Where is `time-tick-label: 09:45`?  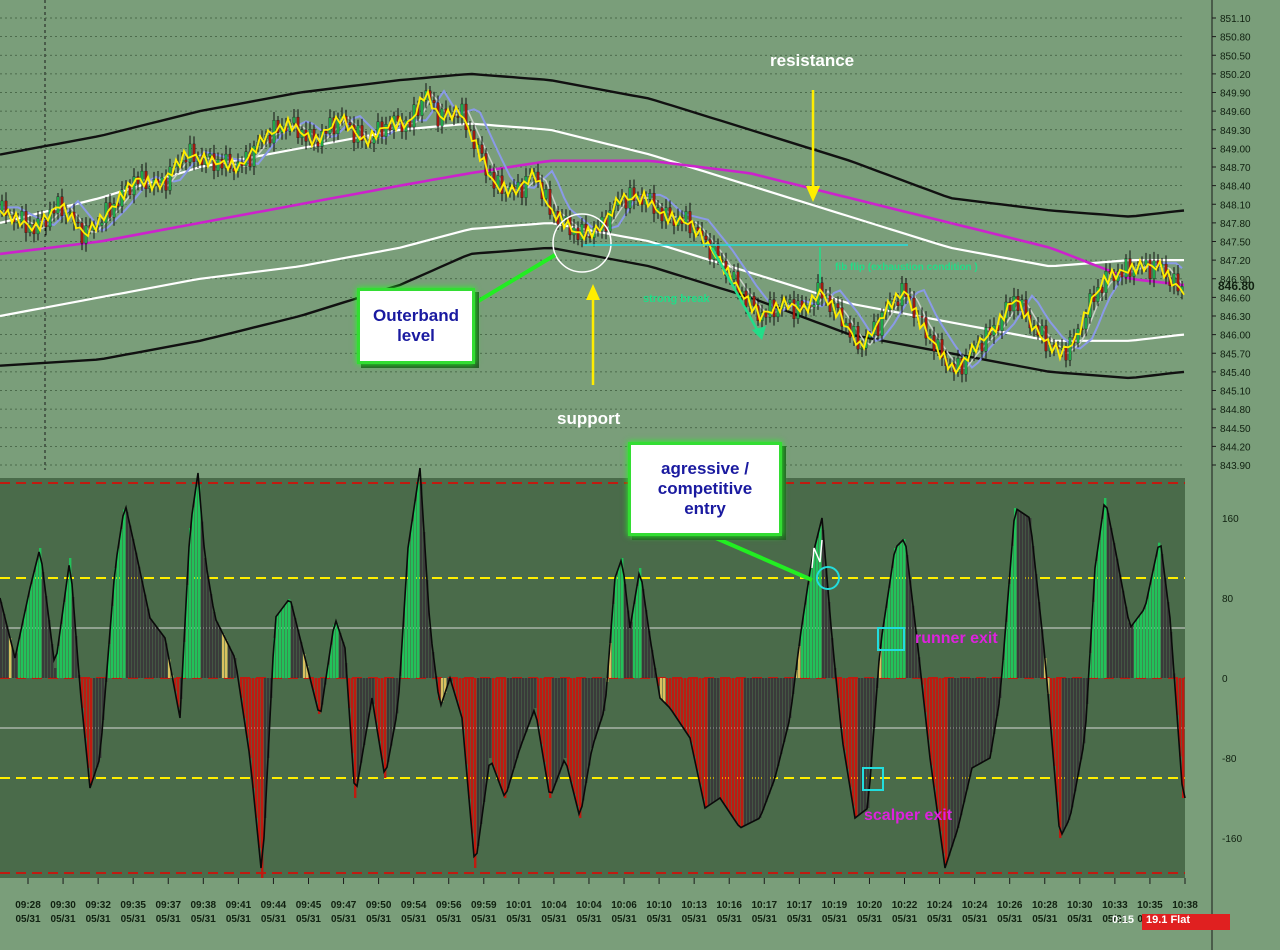 time-tick-label: 09:45 is located at coordinates (309, 905).